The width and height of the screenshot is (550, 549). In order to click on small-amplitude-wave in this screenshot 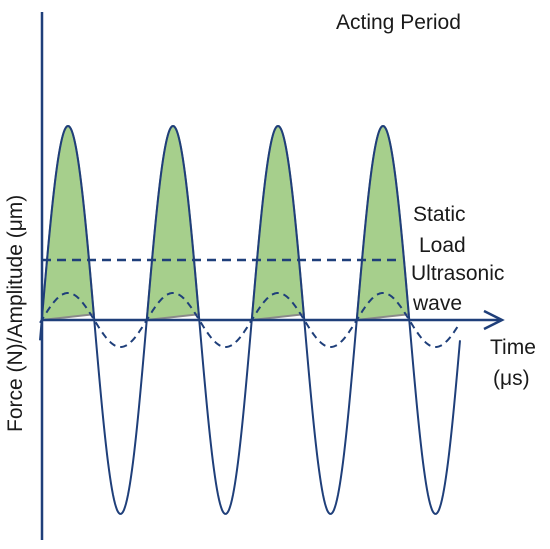, I will do `click(250, 320)`.